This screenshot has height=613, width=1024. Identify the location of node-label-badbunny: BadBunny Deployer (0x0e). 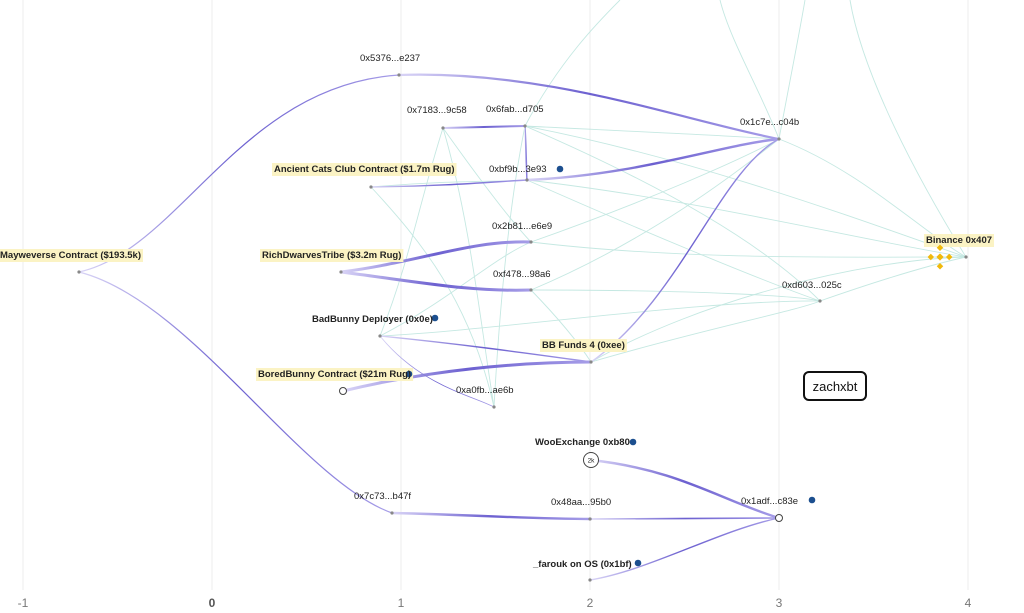
(372, 319).